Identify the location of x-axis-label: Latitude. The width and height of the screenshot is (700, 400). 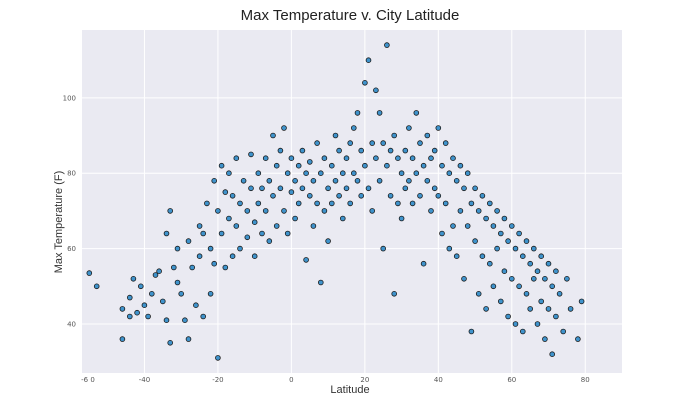
(349, 390).